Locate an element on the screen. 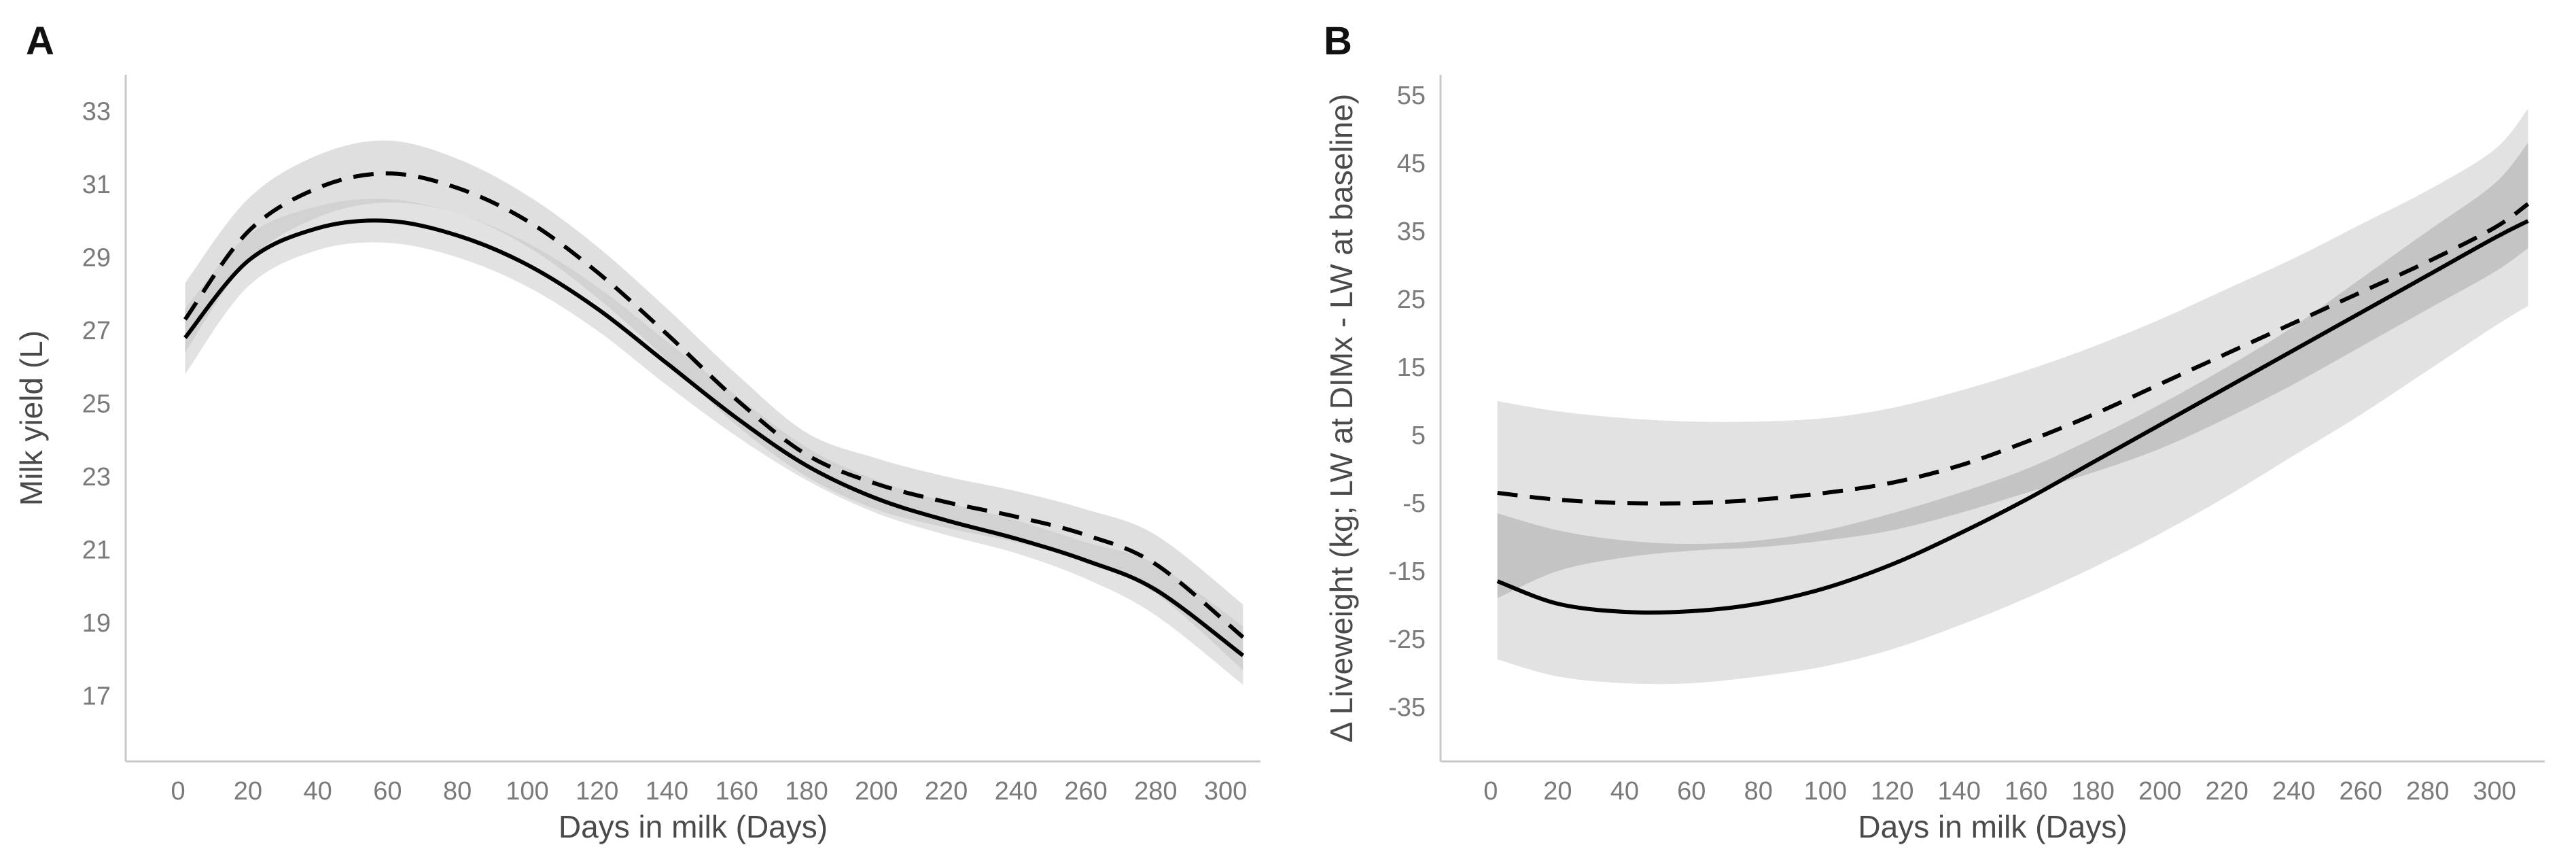  panel-a-x-axis-label: Days in milk (Days) is located at coordinates (693, 826).